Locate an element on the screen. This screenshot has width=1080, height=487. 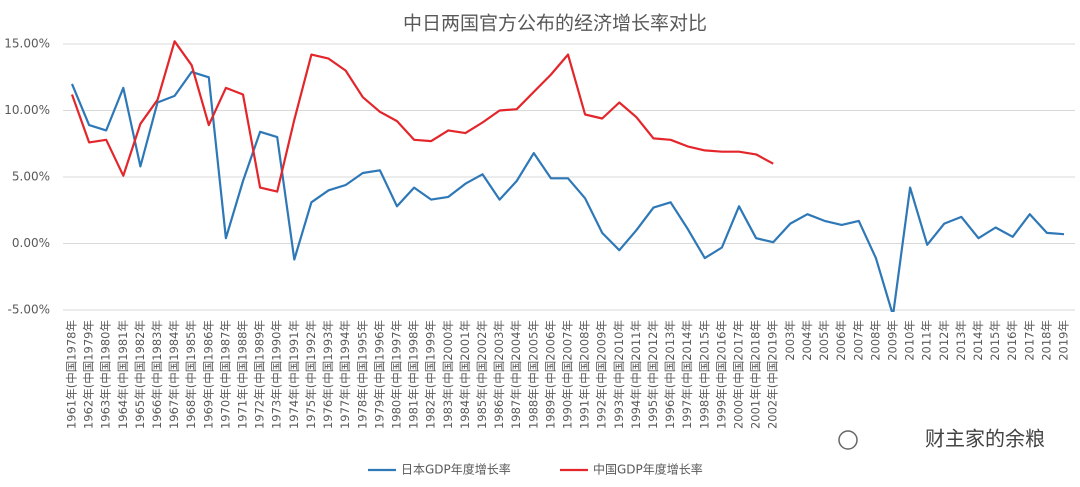
x-tick-label: 1963年(中国1980年 is located at coordinates (106, 374).